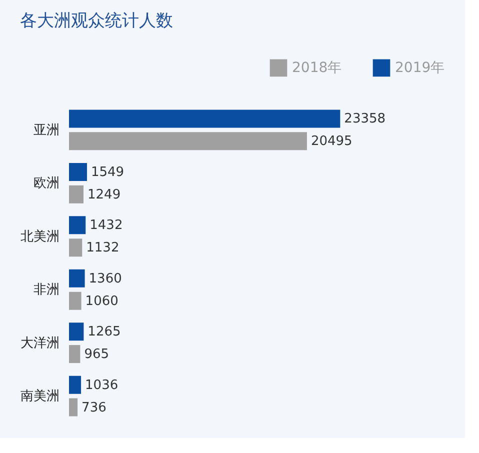 Image resolution: width=479 pixels, height=453 pixels. What do you see at coordinates (106, 226) in the screenshot?
I see `data-label: 1432` at bounding box center [106, 226].